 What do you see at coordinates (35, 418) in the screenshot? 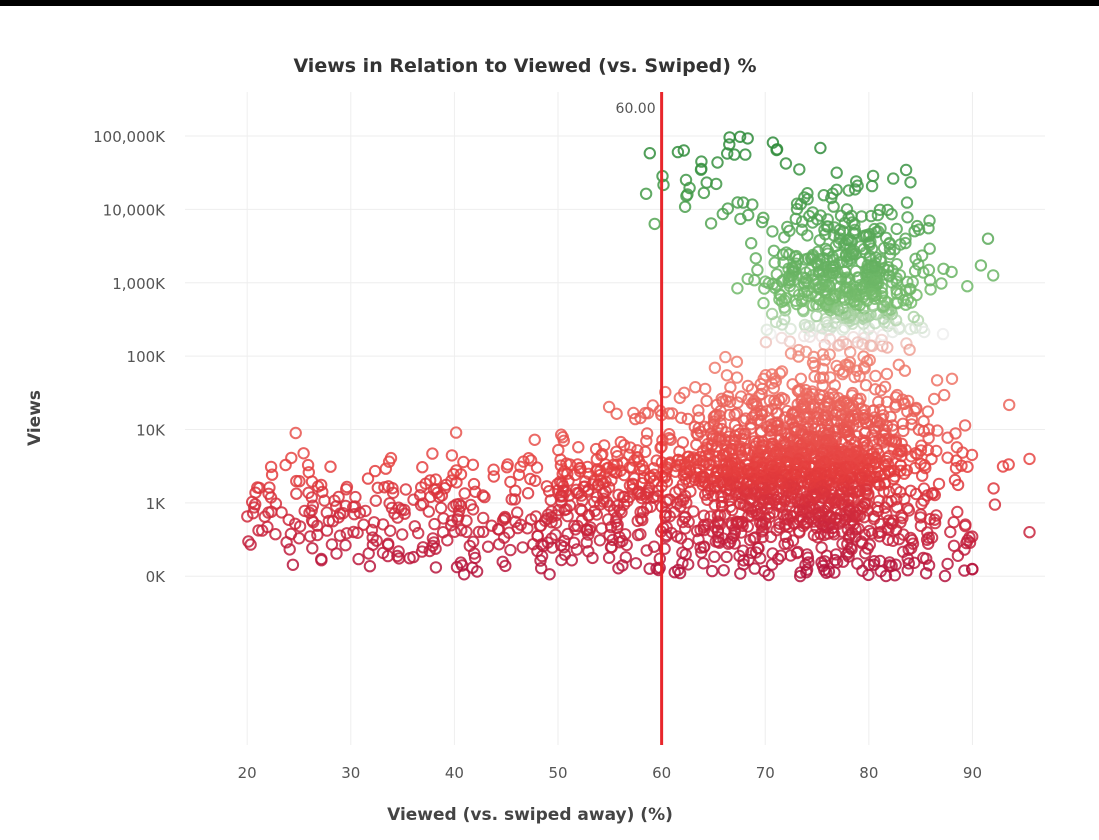
I see `y-axis-label: Views` at bounding box center [35, 418].